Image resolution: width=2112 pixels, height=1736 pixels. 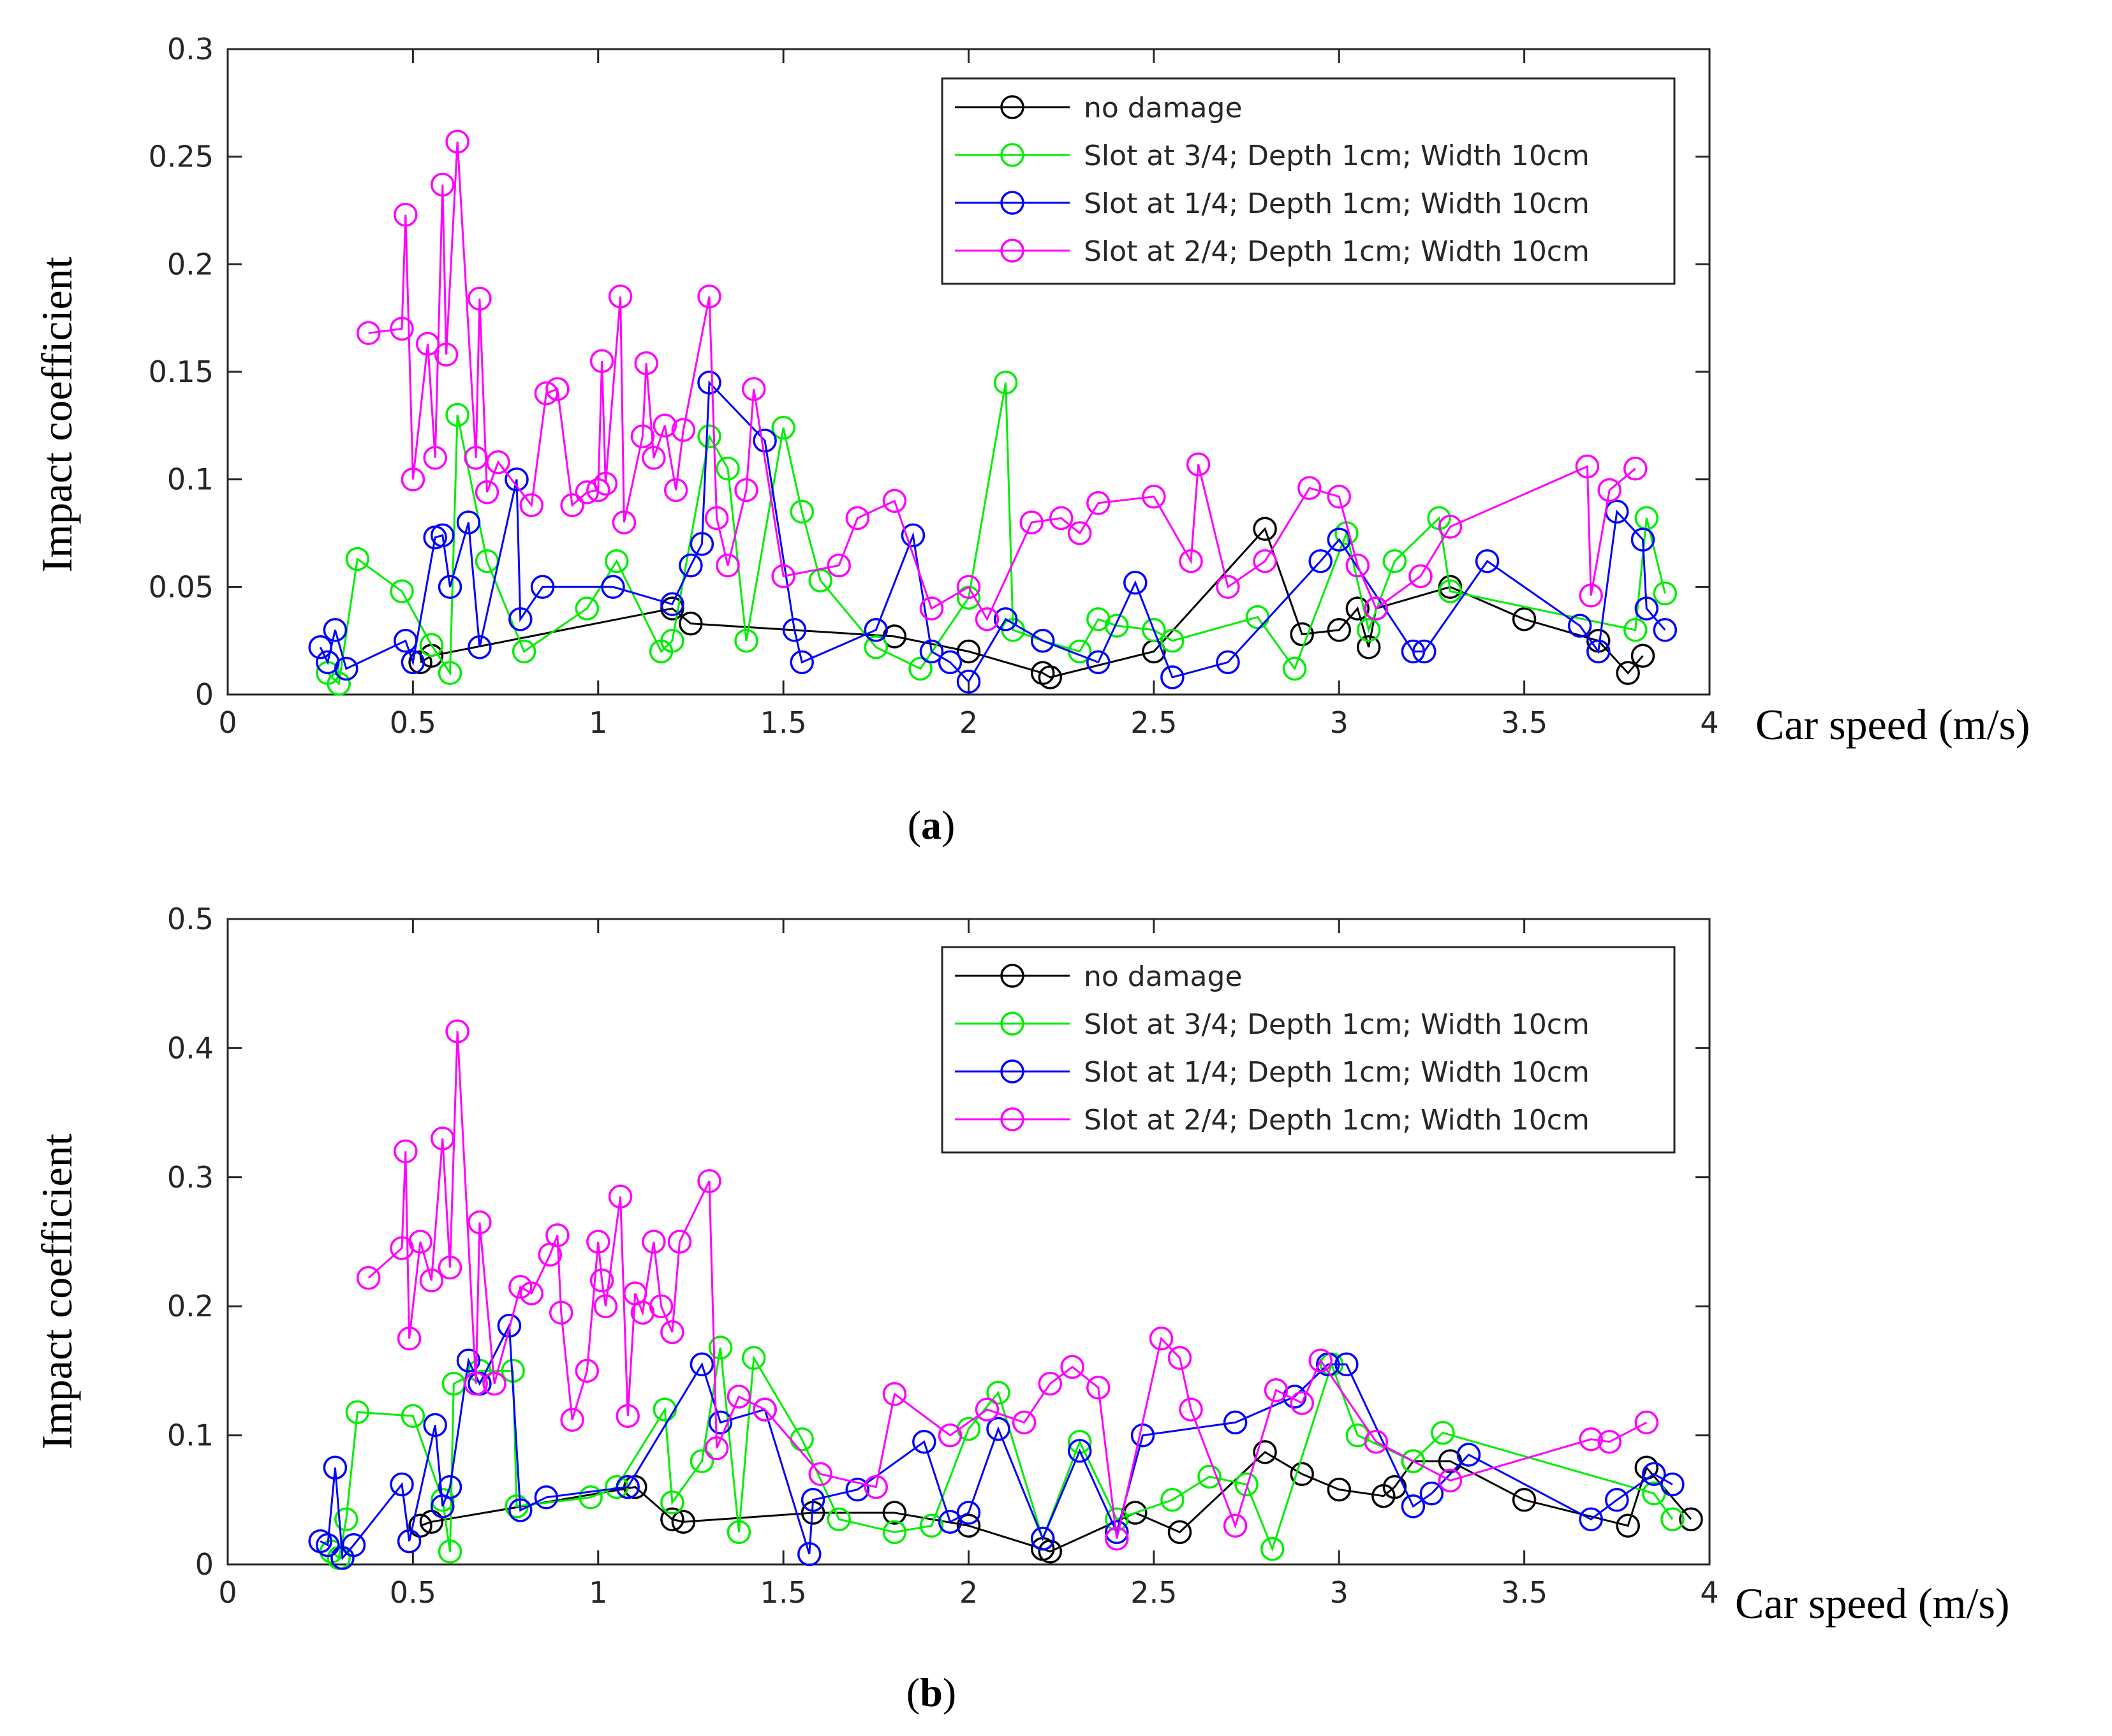 I want to click on panel-b-x-tick-label: 4, so click(x=1709, y=1593).